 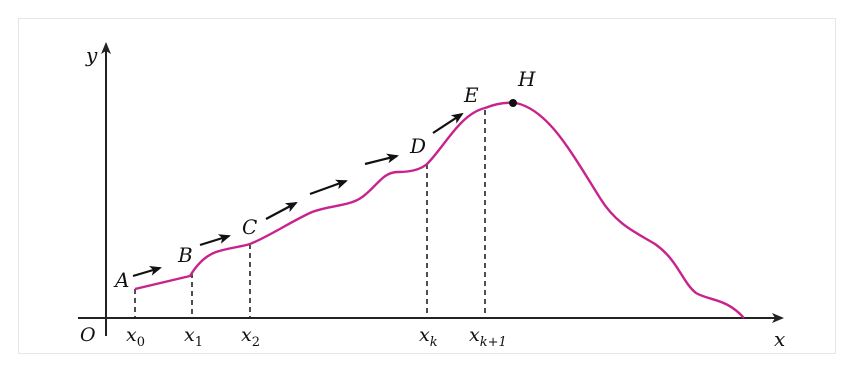 What do you see at coordinates (471, 95) in the screenshot?
I see `label-e: E` at bounding box center [471, 95].